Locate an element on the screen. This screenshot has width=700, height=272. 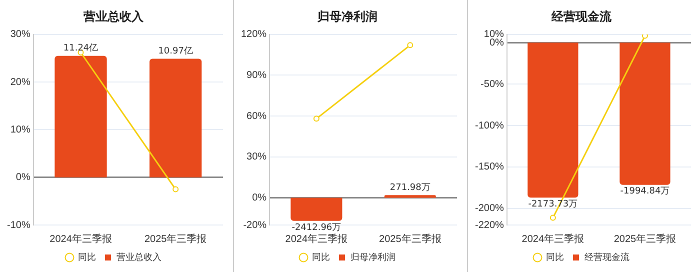
y-tick-label: 10% is located at coordinates (20, 130).